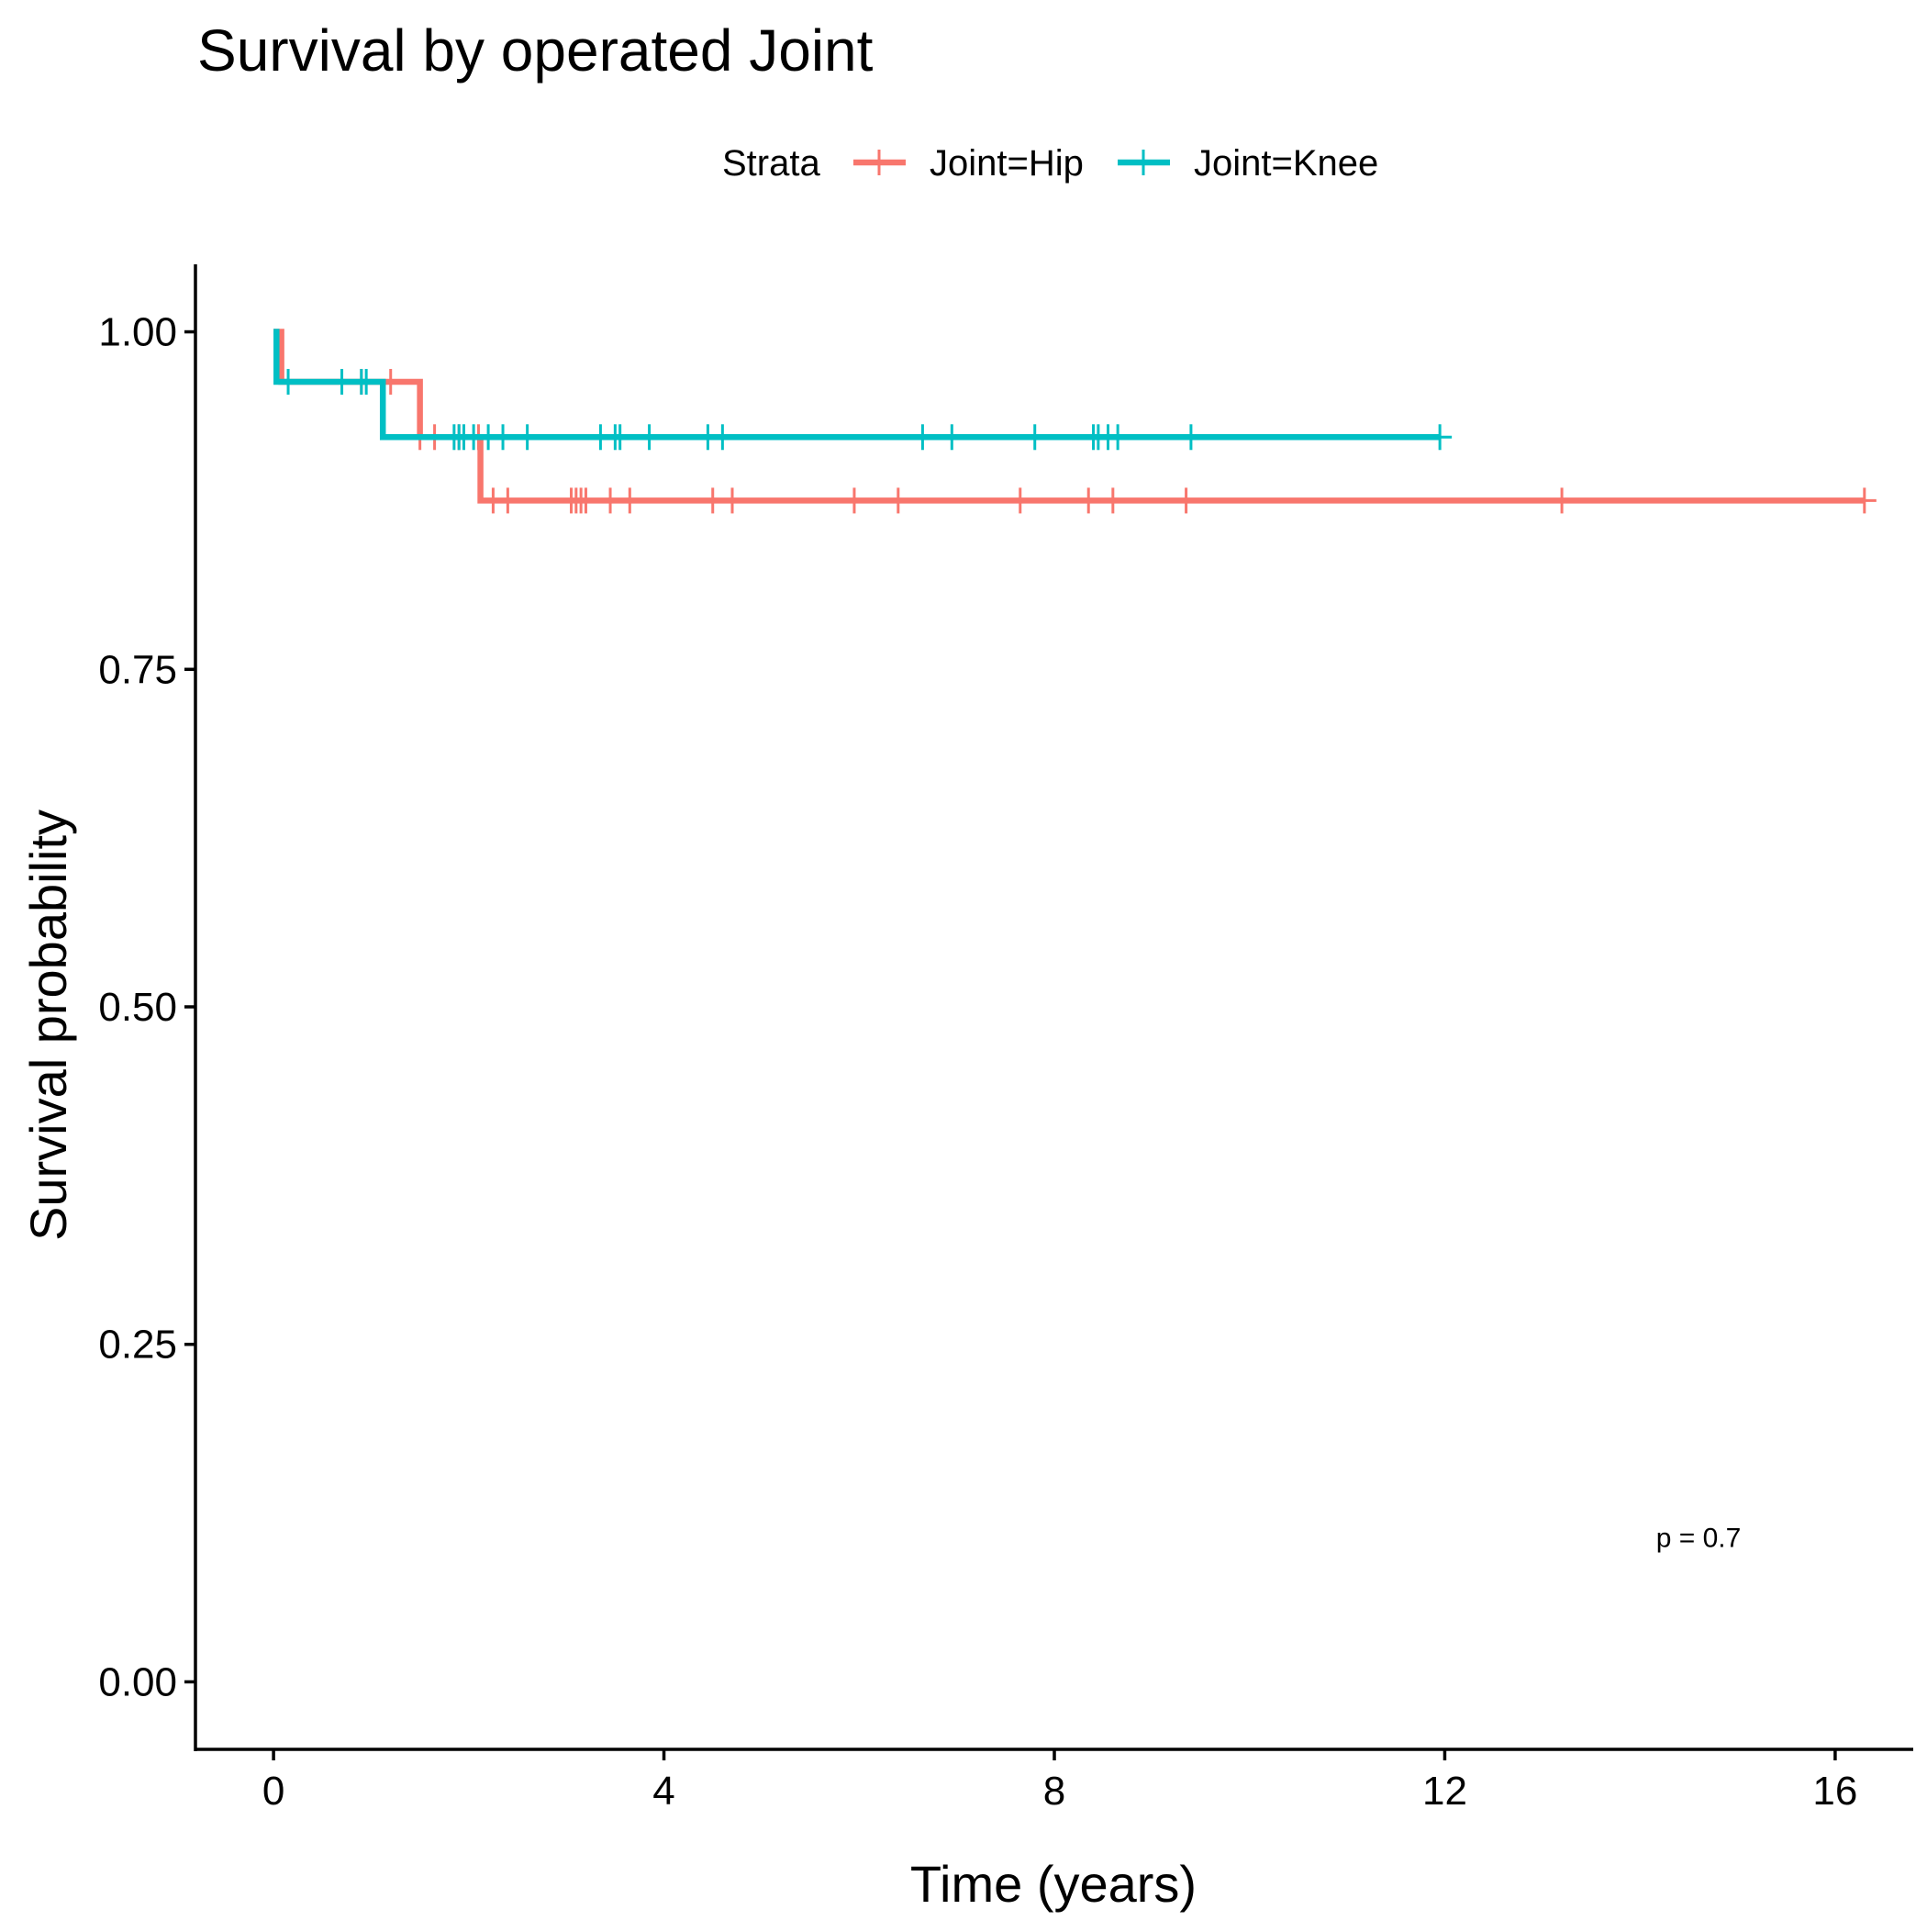 This screenshot has height=1932, width=1927. I want to click on y-tick-label: 0.00, so click(137, 1681).